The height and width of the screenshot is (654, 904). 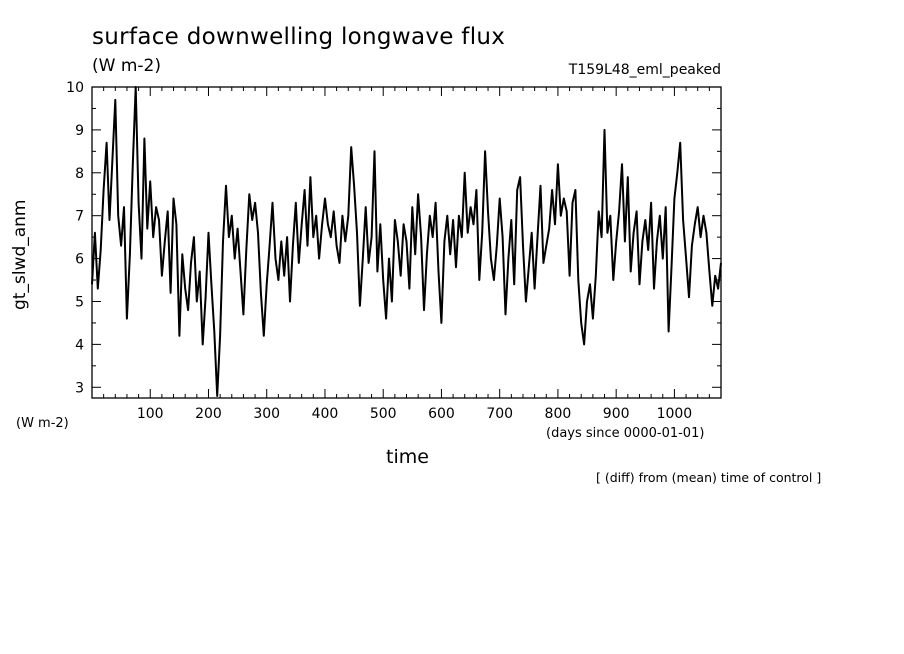 What do you see at coordinates (441, 414) in the screenshot?
I see `x-tick-label: 600` at bounding box center [441, 414].